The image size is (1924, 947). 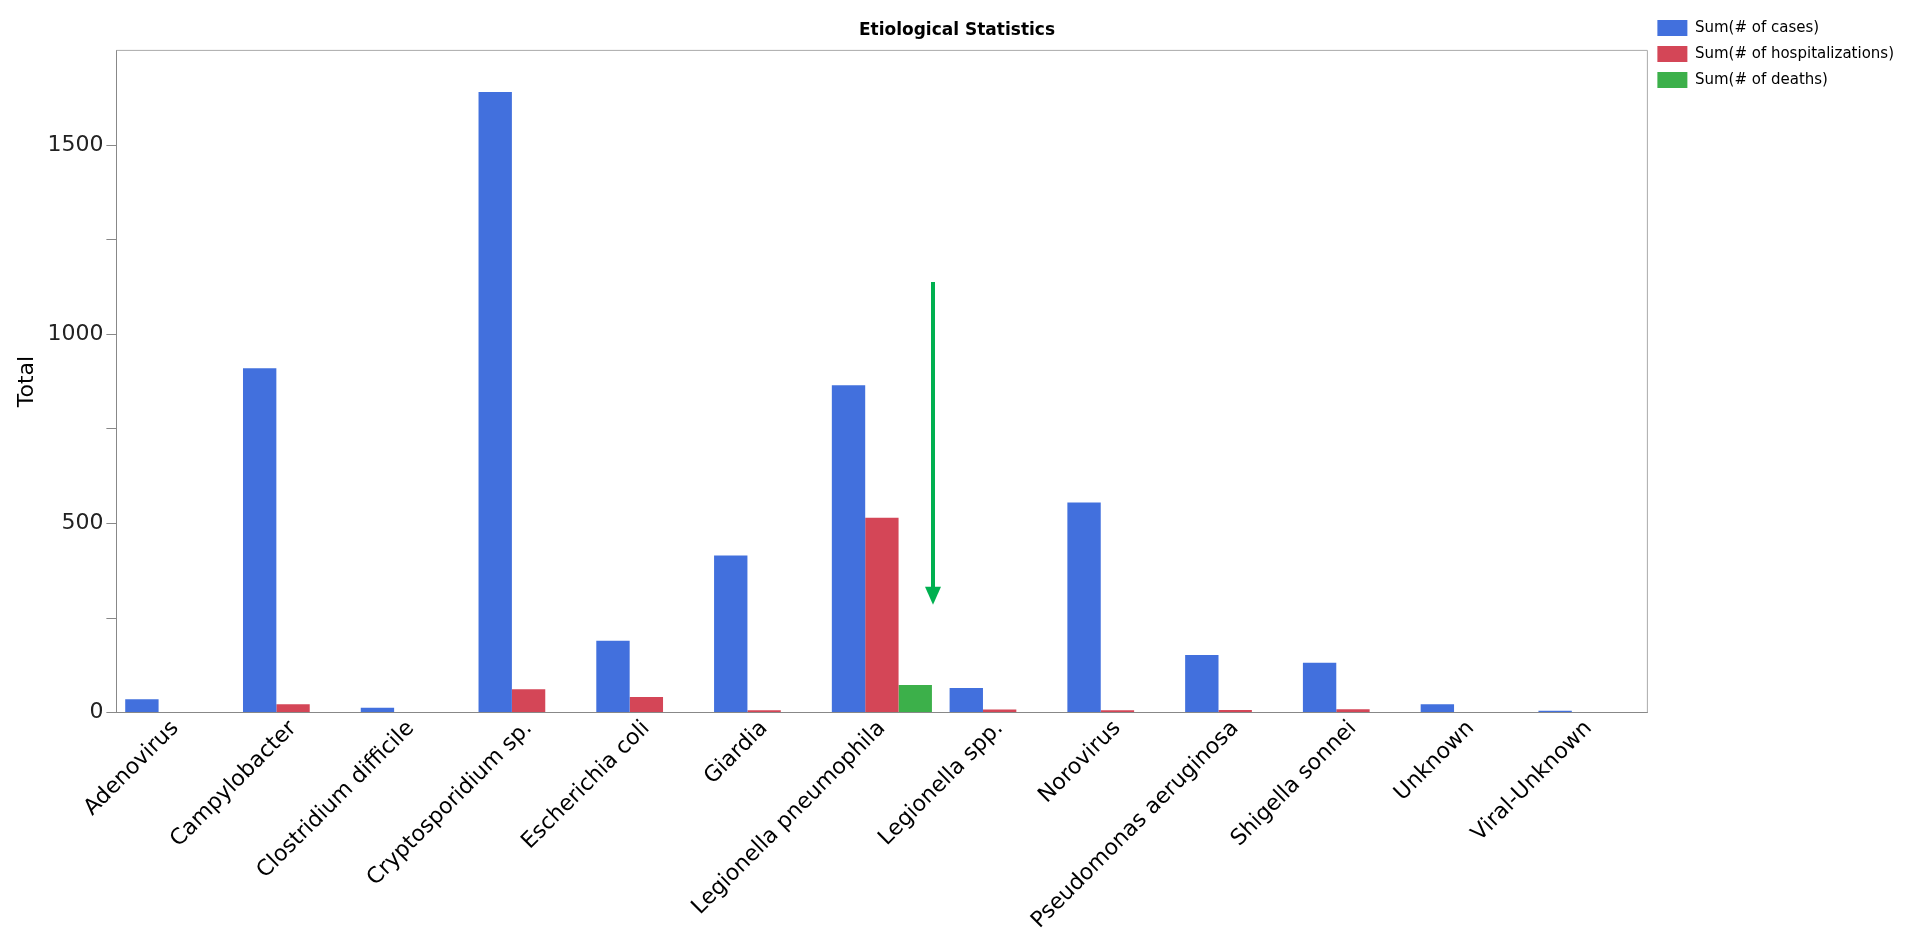 I want to click on y-axis-title: Total, so click(x=25, y=382).